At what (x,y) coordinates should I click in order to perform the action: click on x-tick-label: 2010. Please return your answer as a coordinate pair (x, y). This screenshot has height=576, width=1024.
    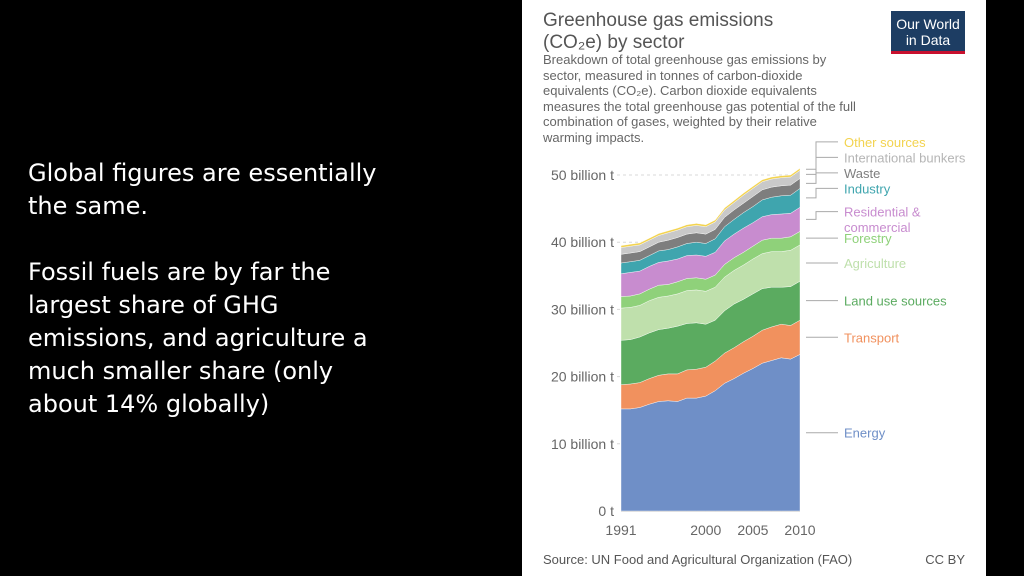
    Looking at the image, I should click on (799, 530).